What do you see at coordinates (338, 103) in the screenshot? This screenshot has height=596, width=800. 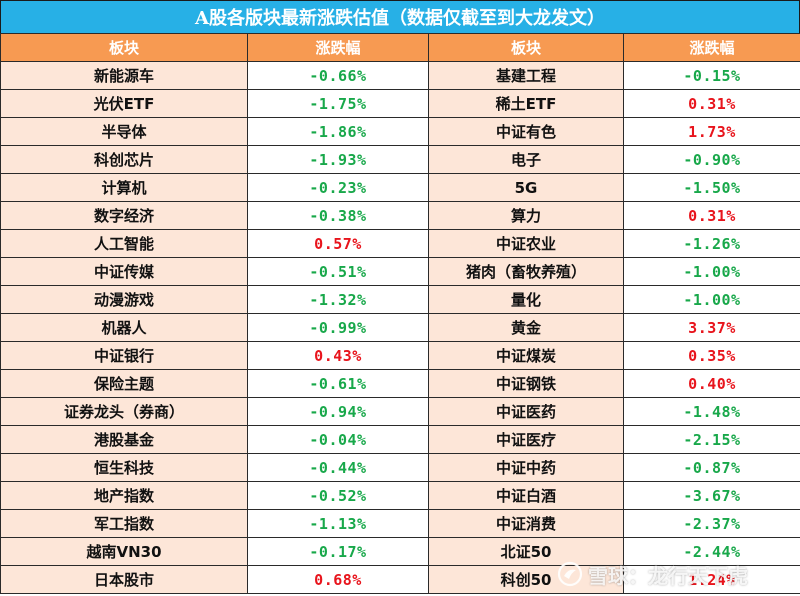 I see `change-value-left: -1.75%` at bounding box center [338, 103].